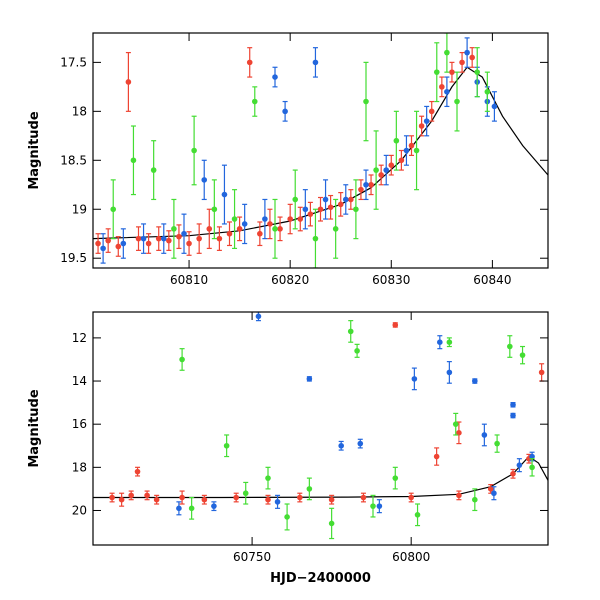 The image size is (600, 600). I want to click on y-tick-label: 17.5, so click(73, 62).